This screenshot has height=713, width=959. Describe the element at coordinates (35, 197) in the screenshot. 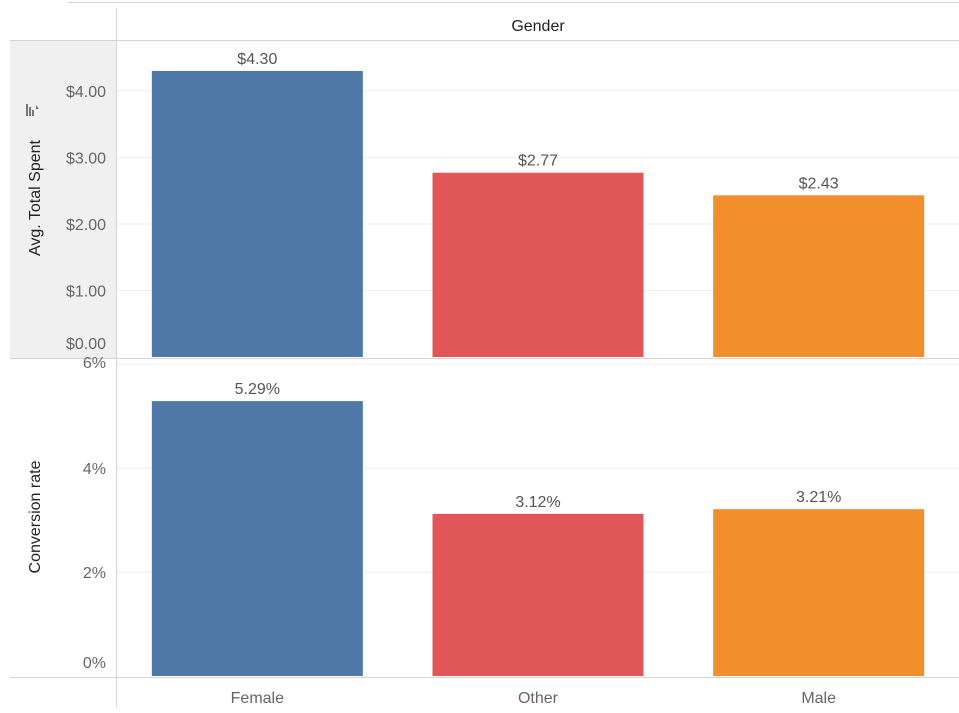

I see `y-axis-title-avg-total-spent: Avg. Total Spent` at that location.